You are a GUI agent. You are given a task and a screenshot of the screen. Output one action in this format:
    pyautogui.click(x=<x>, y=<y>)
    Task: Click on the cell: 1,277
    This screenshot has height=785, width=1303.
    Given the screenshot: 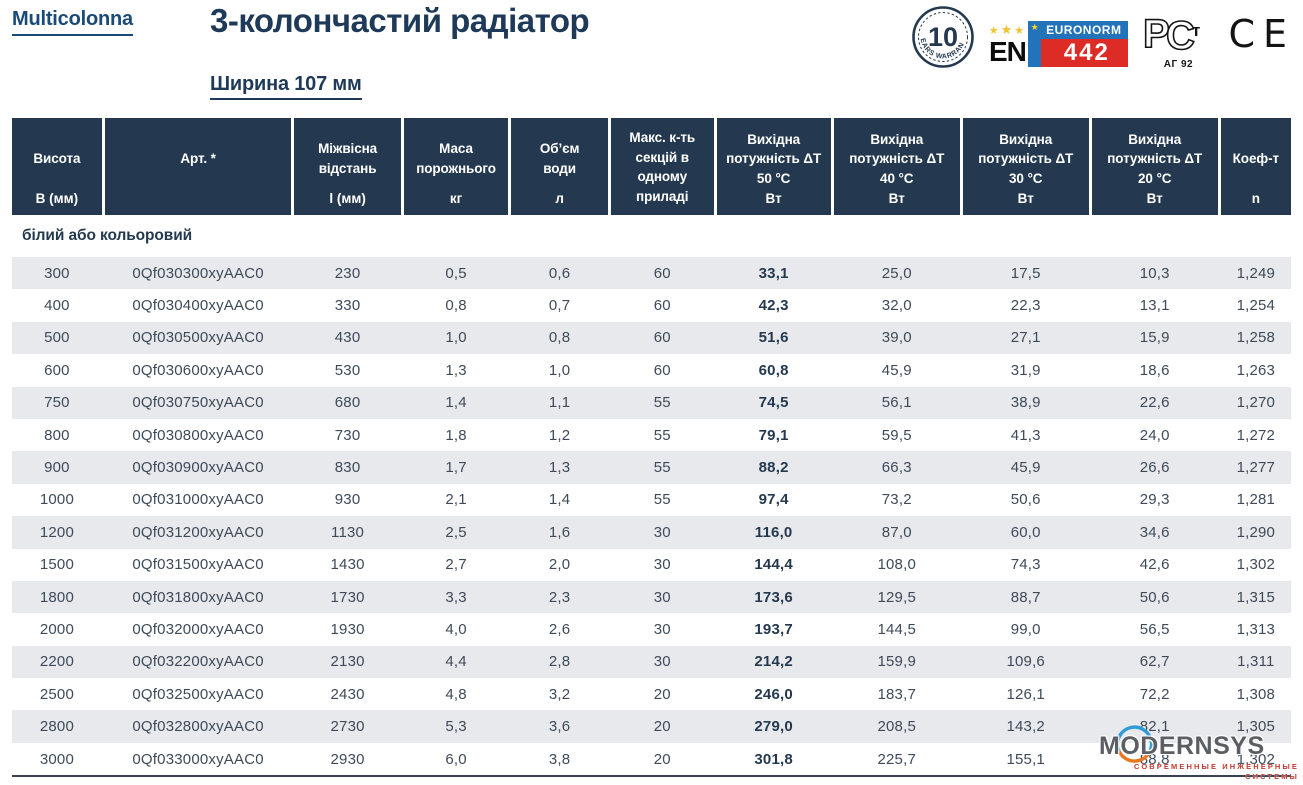 What is the action you would take?
    pyautogui.click(x=1256, y=468)
    